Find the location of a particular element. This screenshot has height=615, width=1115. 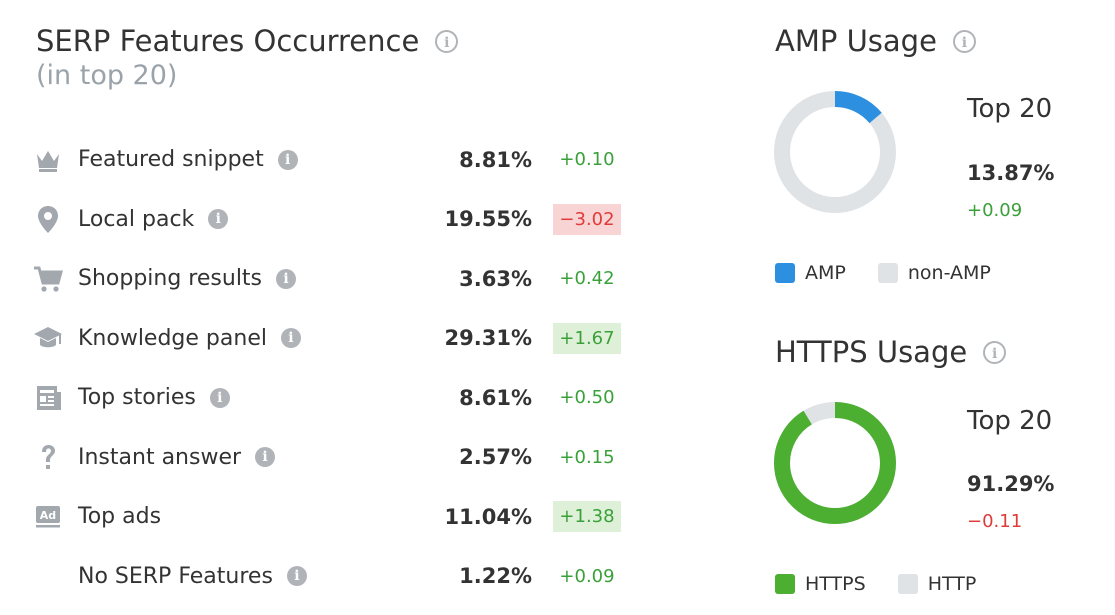

feature-row-instant-answer: Instant answer i 2.57% +0.15 is located at coordinates (330, 458).